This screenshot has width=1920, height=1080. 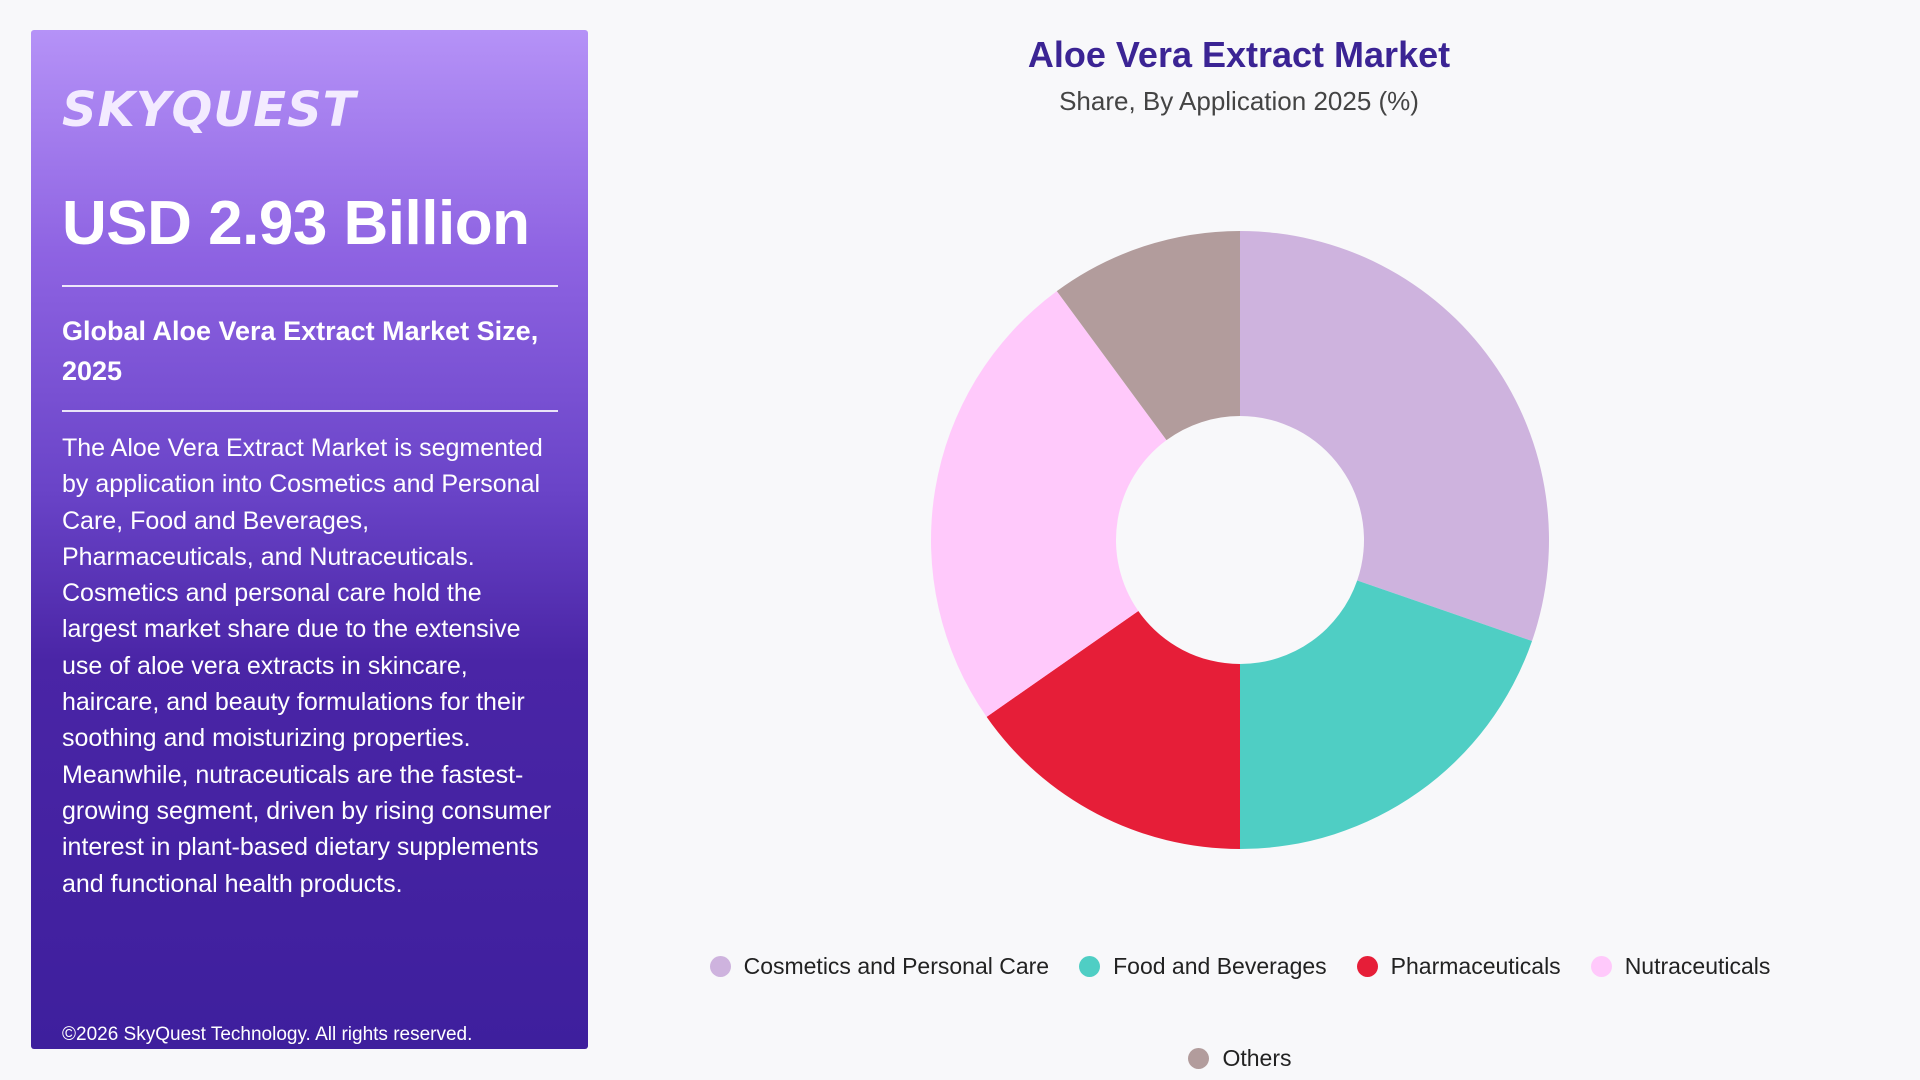 I want to click on legend-label: Pharmaceuticals, so click(x=1475, y=965).